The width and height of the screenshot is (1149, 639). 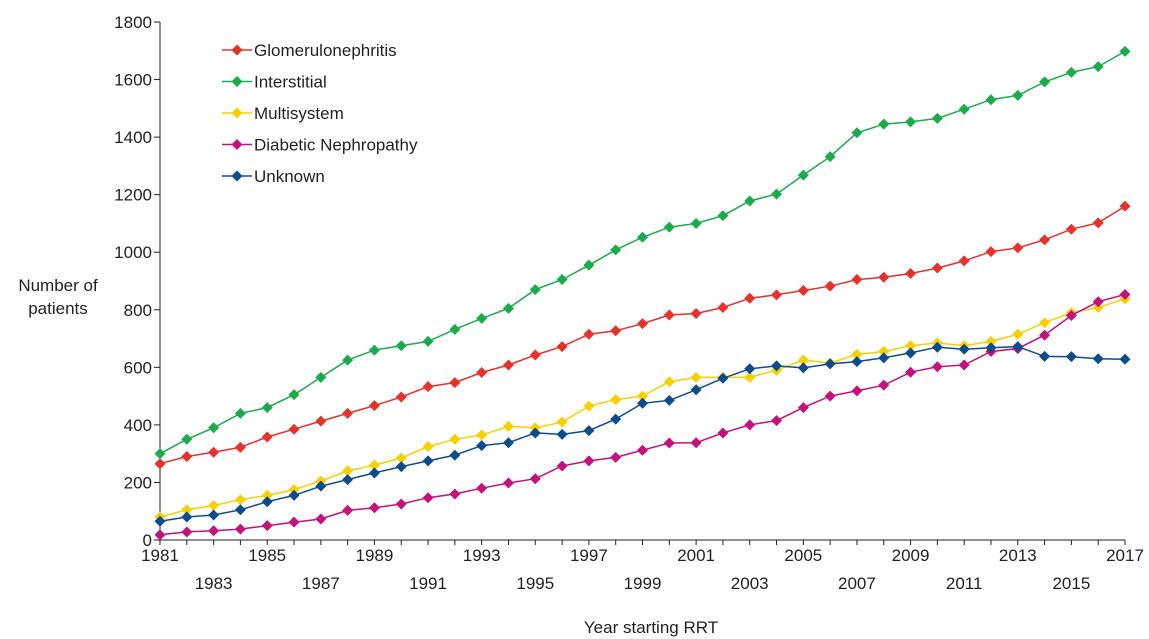 I want to click on x-tick-label: 1999, so click(x=643, y=583).